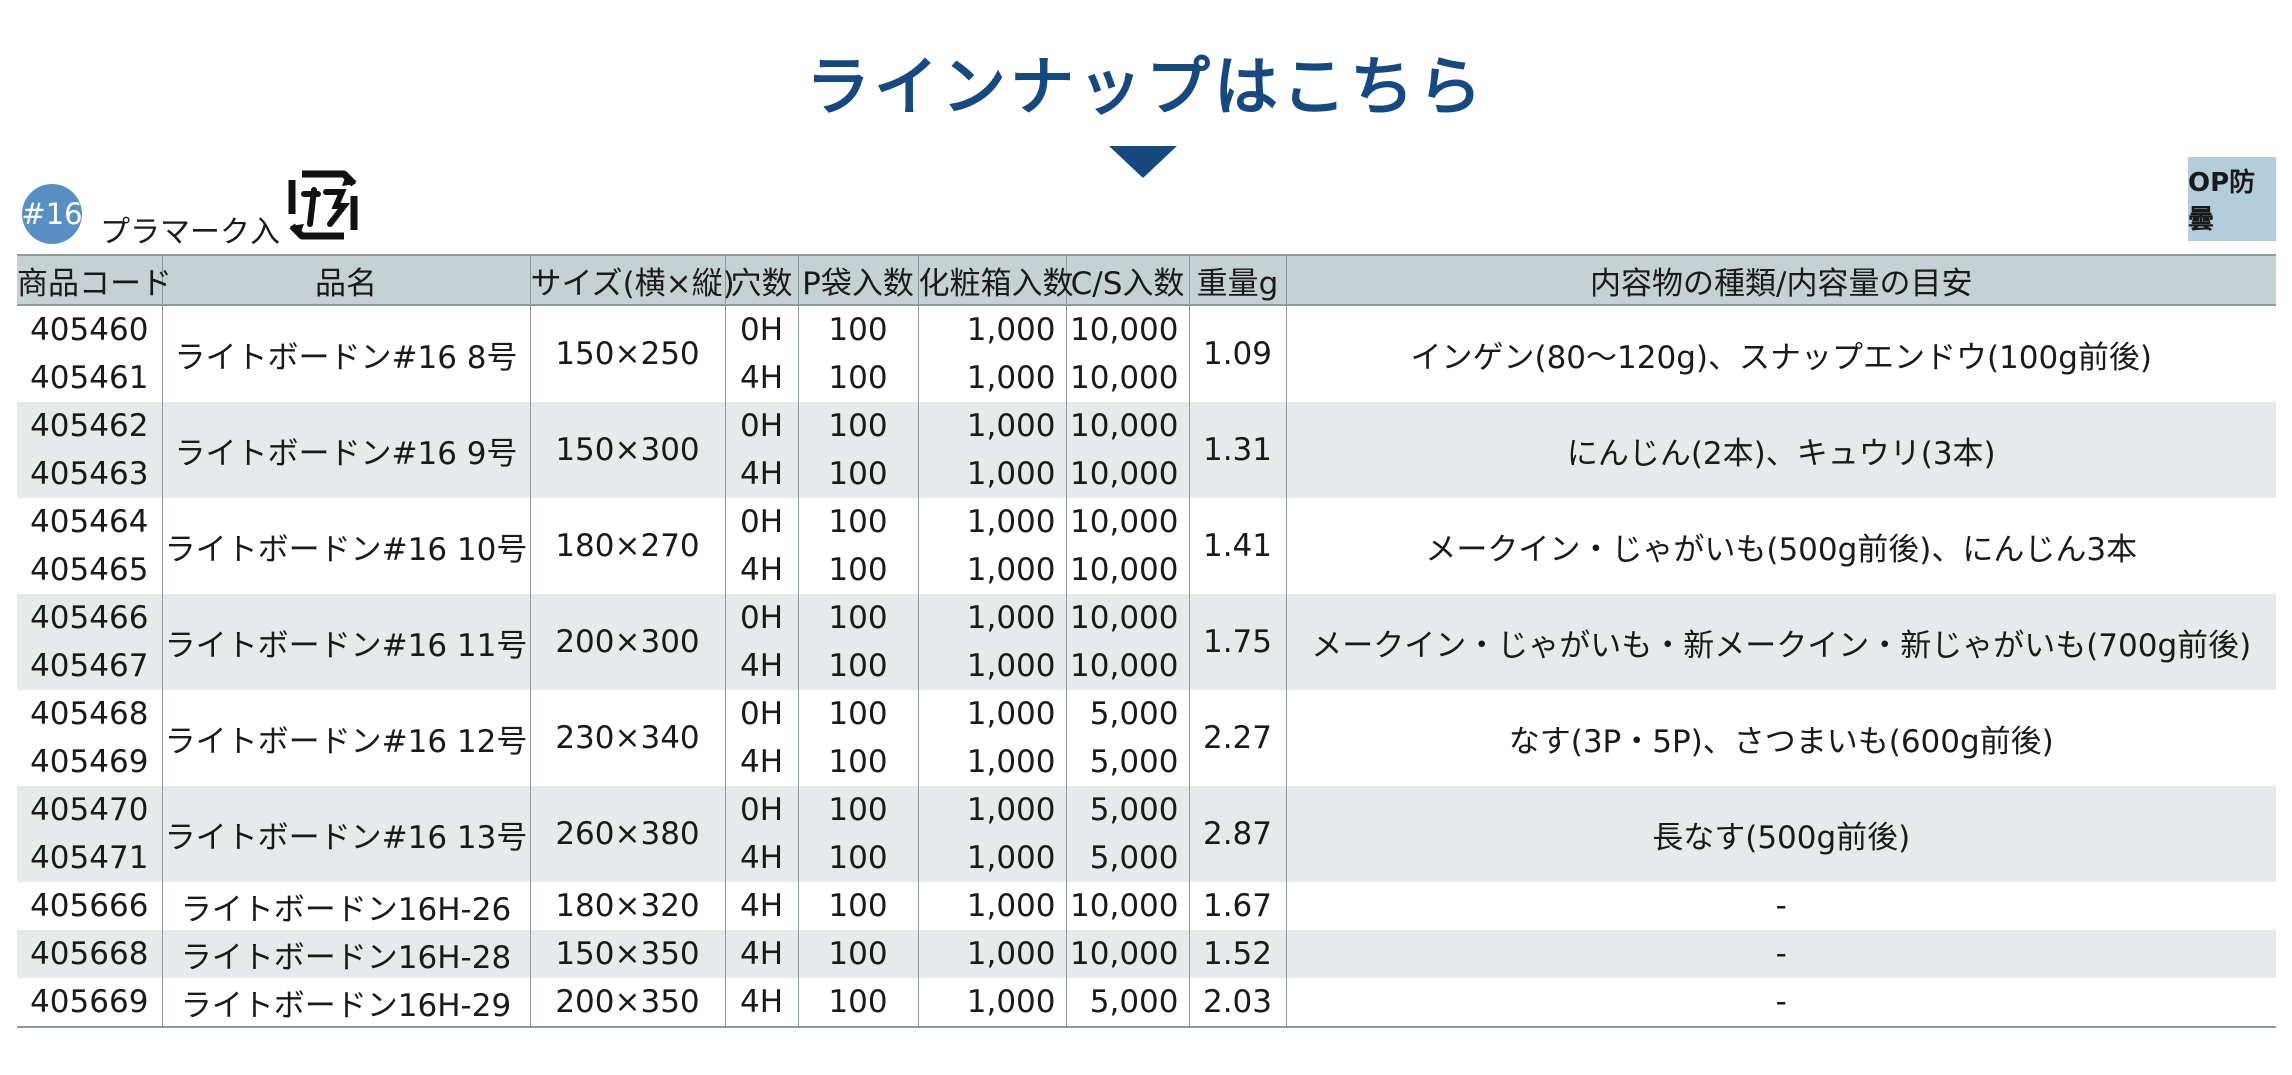  What do you see at coordinates (627, 954) in the screenshot?
I see `size-cell: 150×350` at bounding box center [627, 954].